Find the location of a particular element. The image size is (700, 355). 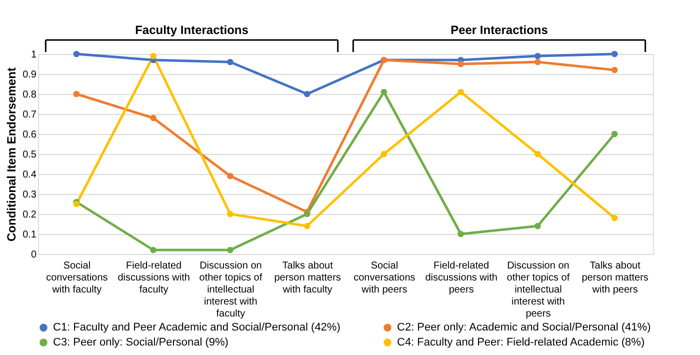

y-tick-label: 0.5 is located at coordinates (29, 155).